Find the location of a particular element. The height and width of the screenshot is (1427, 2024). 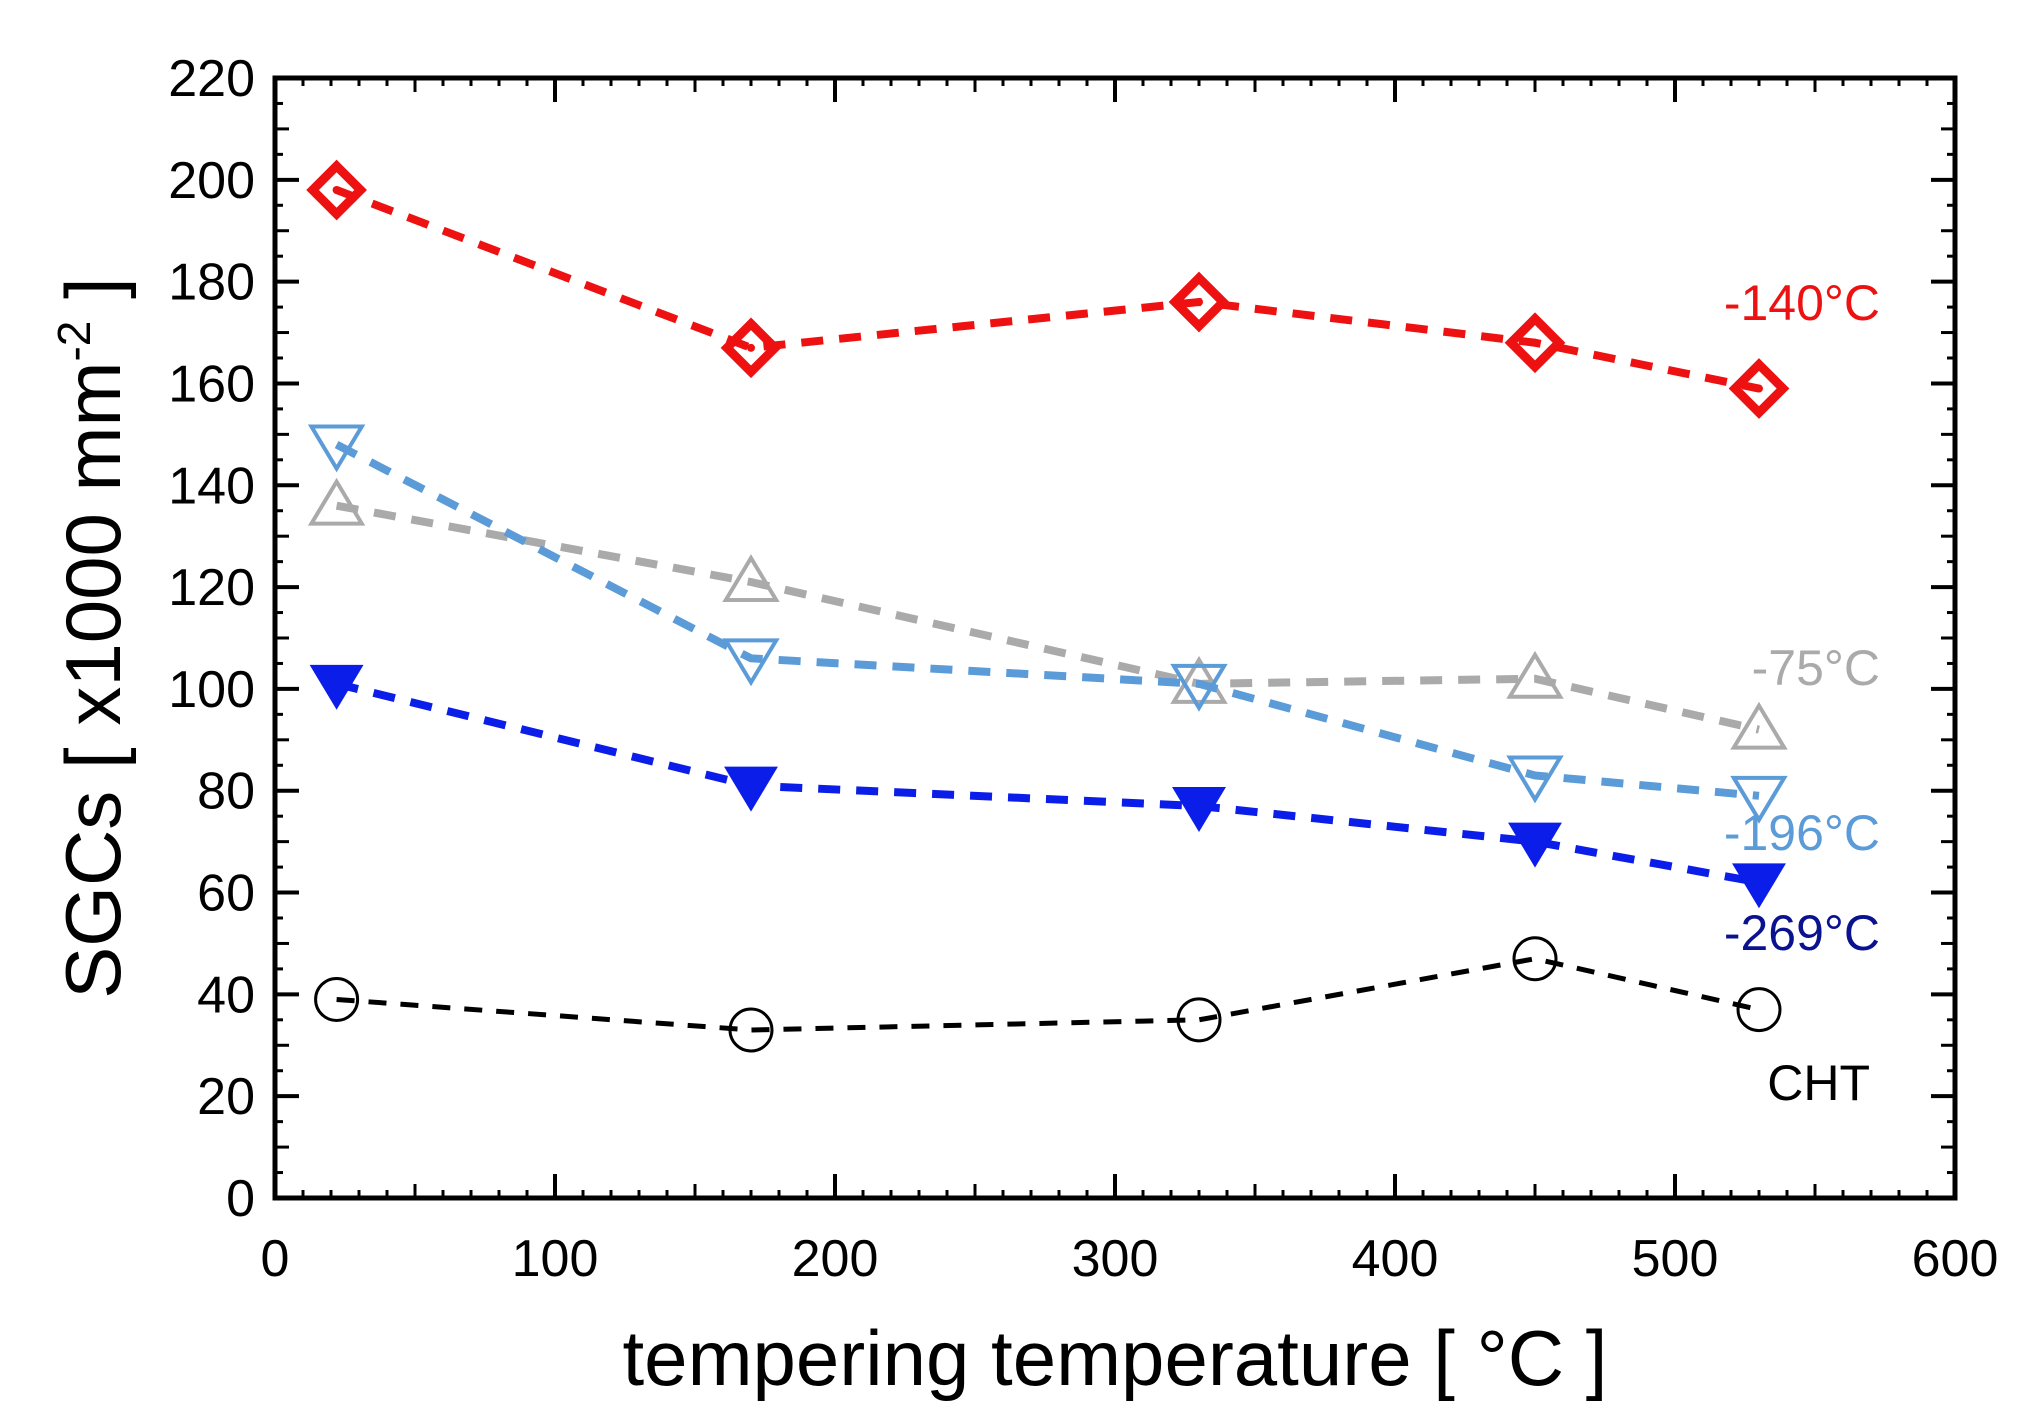

y-tick-label: 160 is located at coordinates (211, 384).